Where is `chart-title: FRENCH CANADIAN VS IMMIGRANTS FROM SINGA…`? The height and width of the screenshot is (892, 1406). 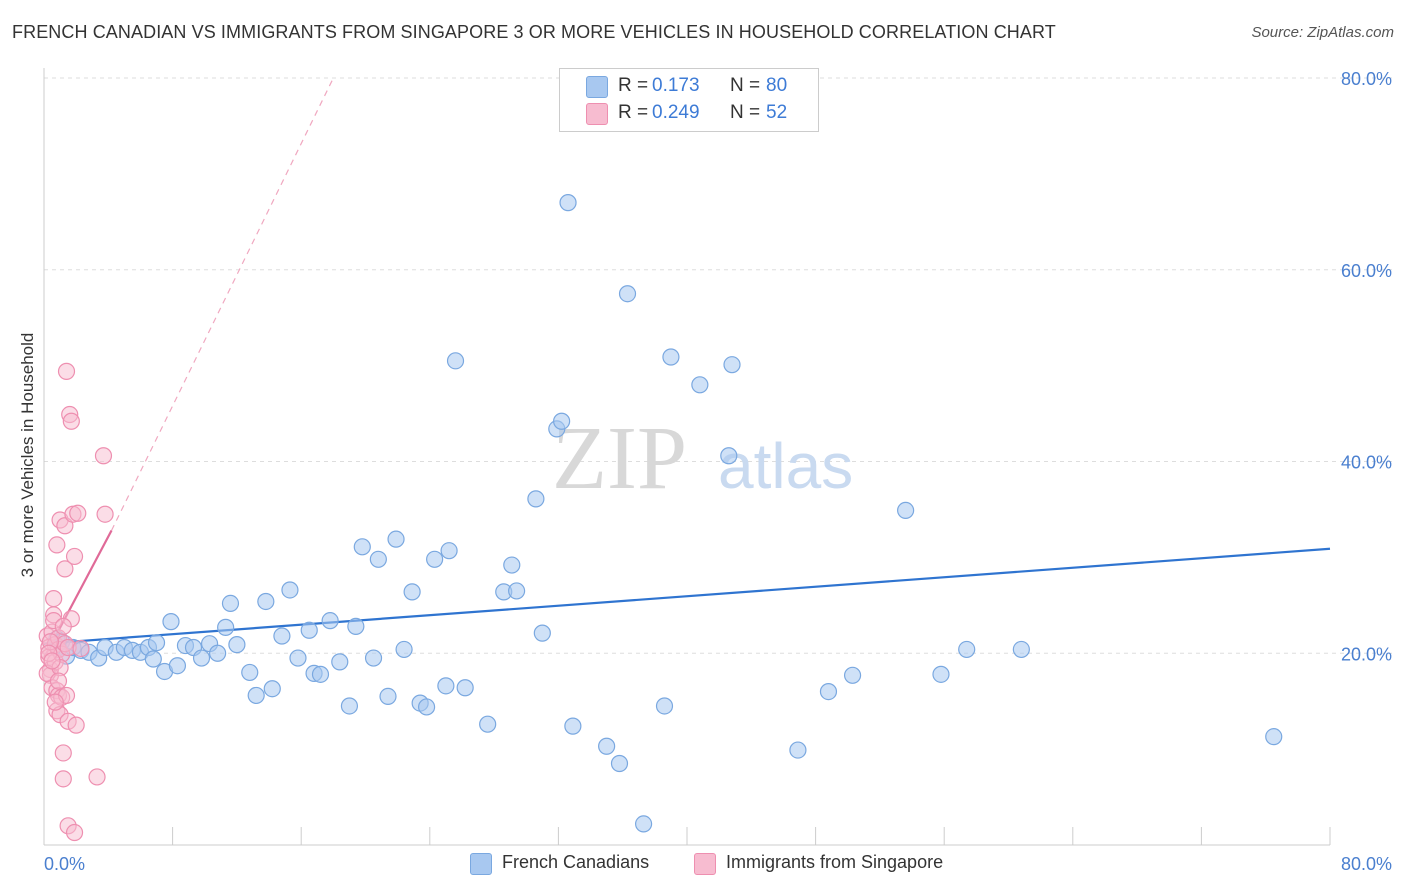 chart-title: FRENCH CANADIAN VS IMMIGRANTS FROM SINGA… is located at coordinates (534, 32).